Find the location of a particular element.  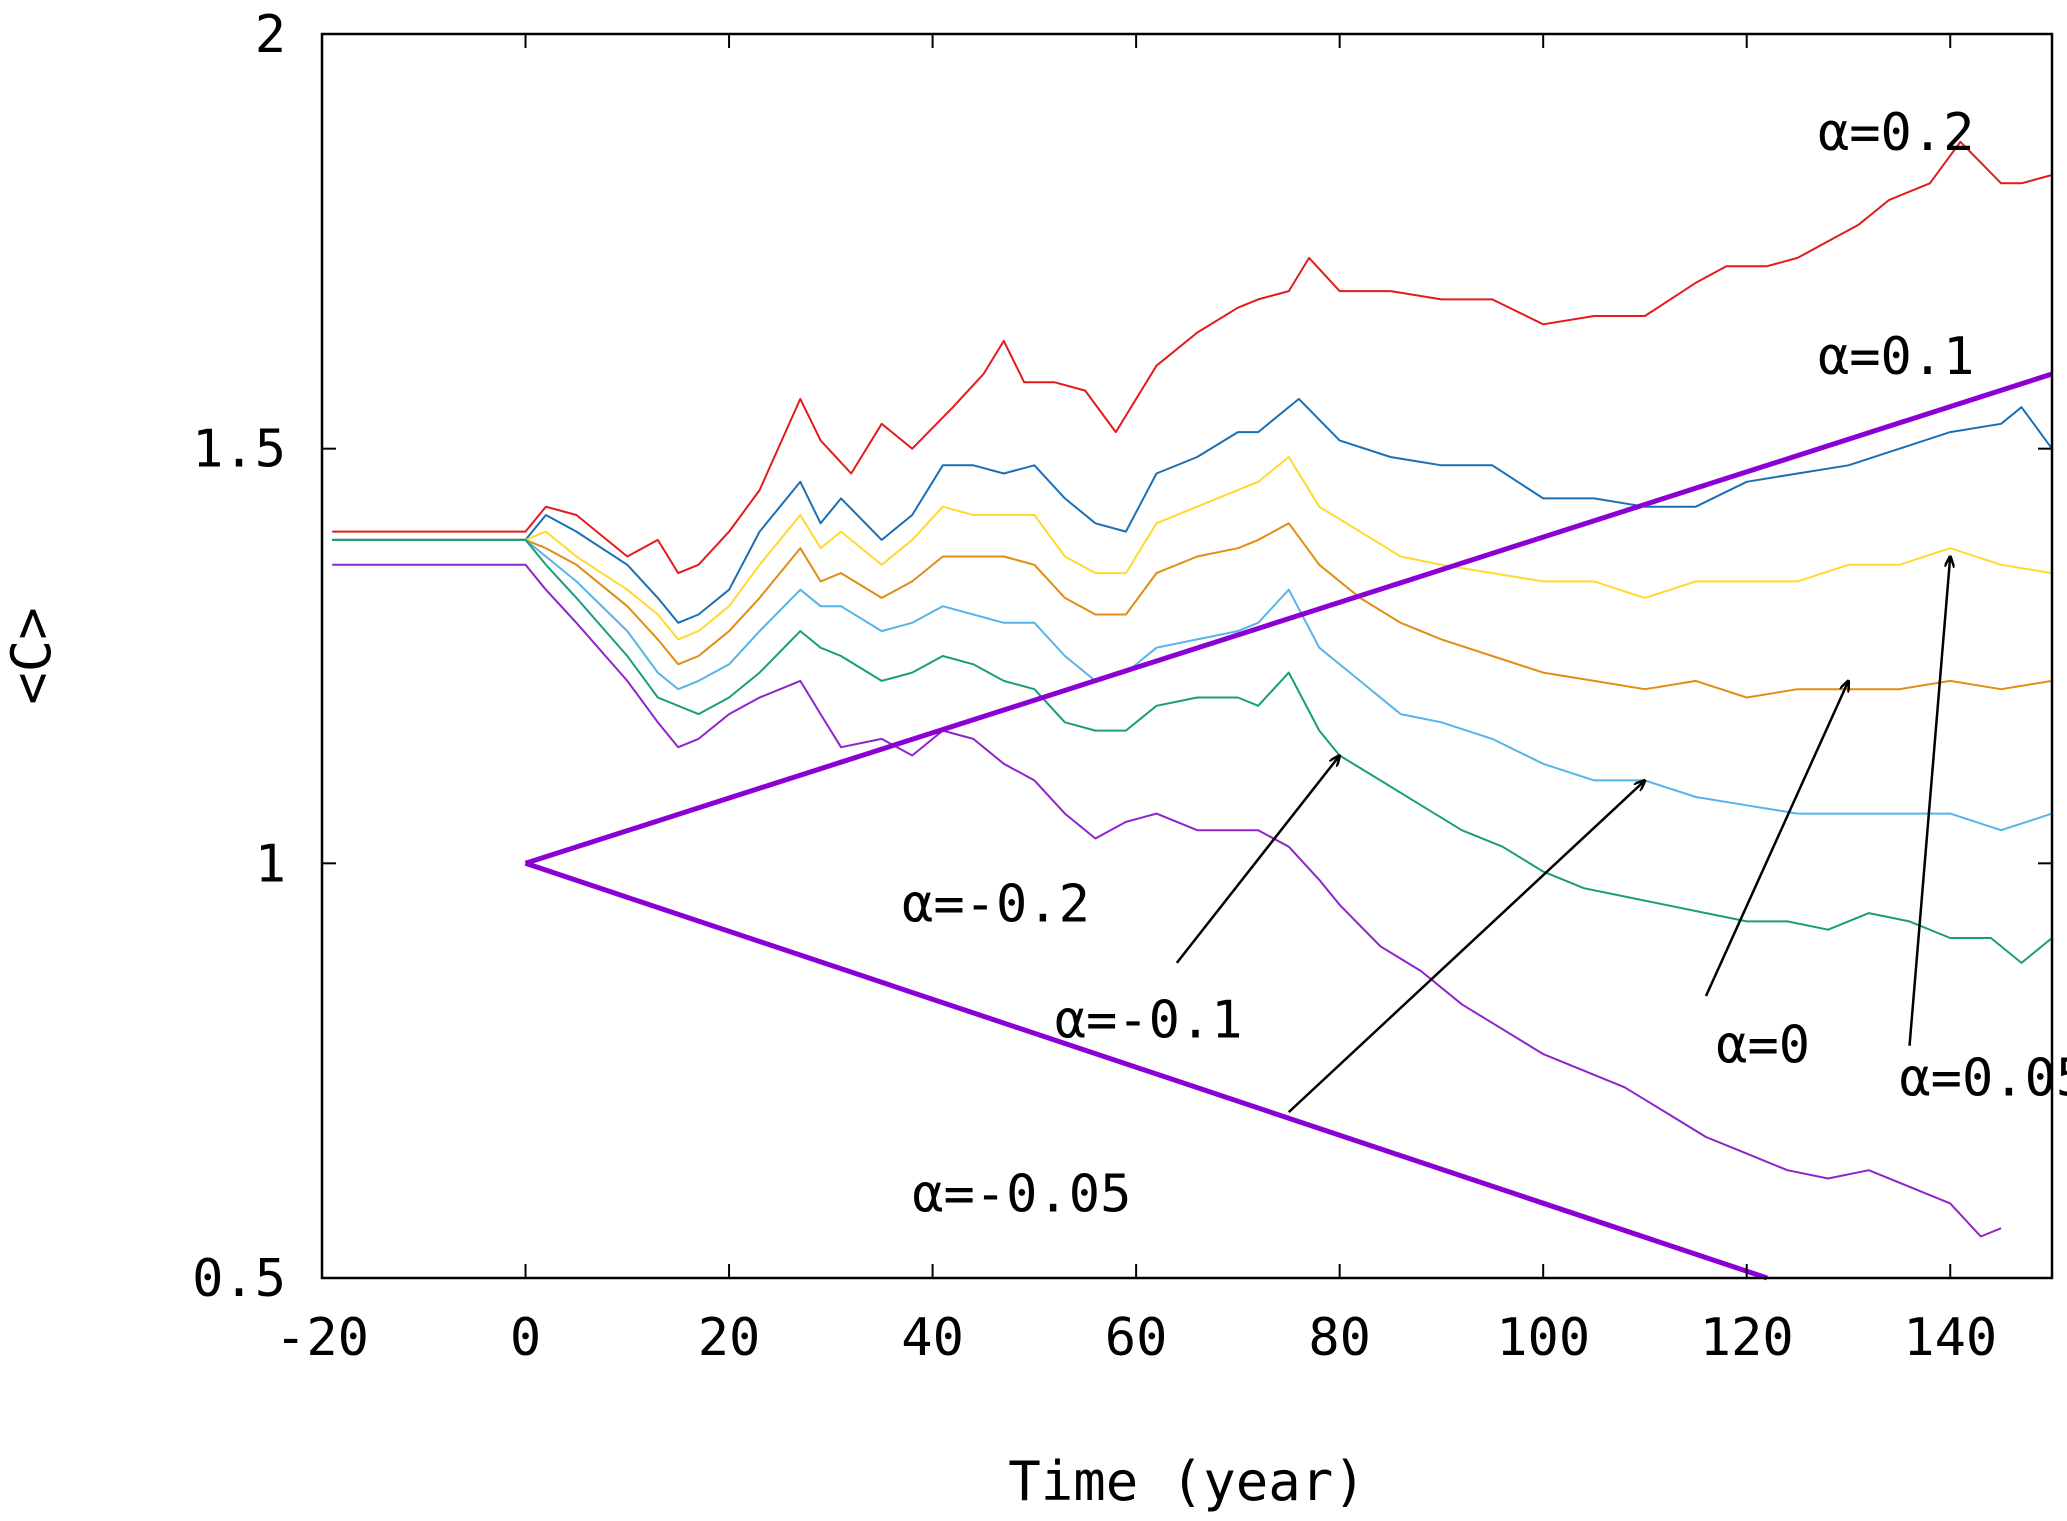

x-tick-label: 140 is located at coordinates (1950, 1338).